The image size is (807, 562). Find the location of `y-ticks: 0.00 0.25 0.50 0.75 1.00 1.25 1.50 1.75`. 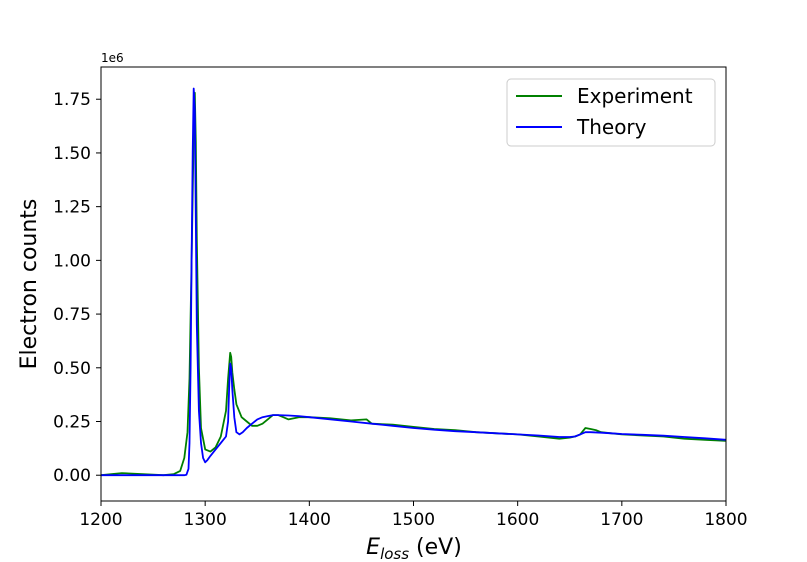

y-ticks: 0.00 0.25 0.50 0.75 1.00 1.25 1.50 1.75 is located at coordinates (77, 288).